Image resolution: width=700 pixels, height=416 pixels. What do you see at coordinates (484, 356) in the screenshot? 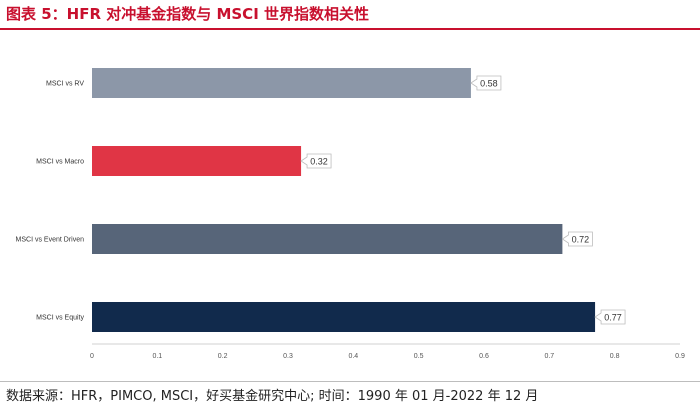
I see `x-tick-label: 0.6` at bounding box center [484, 356].